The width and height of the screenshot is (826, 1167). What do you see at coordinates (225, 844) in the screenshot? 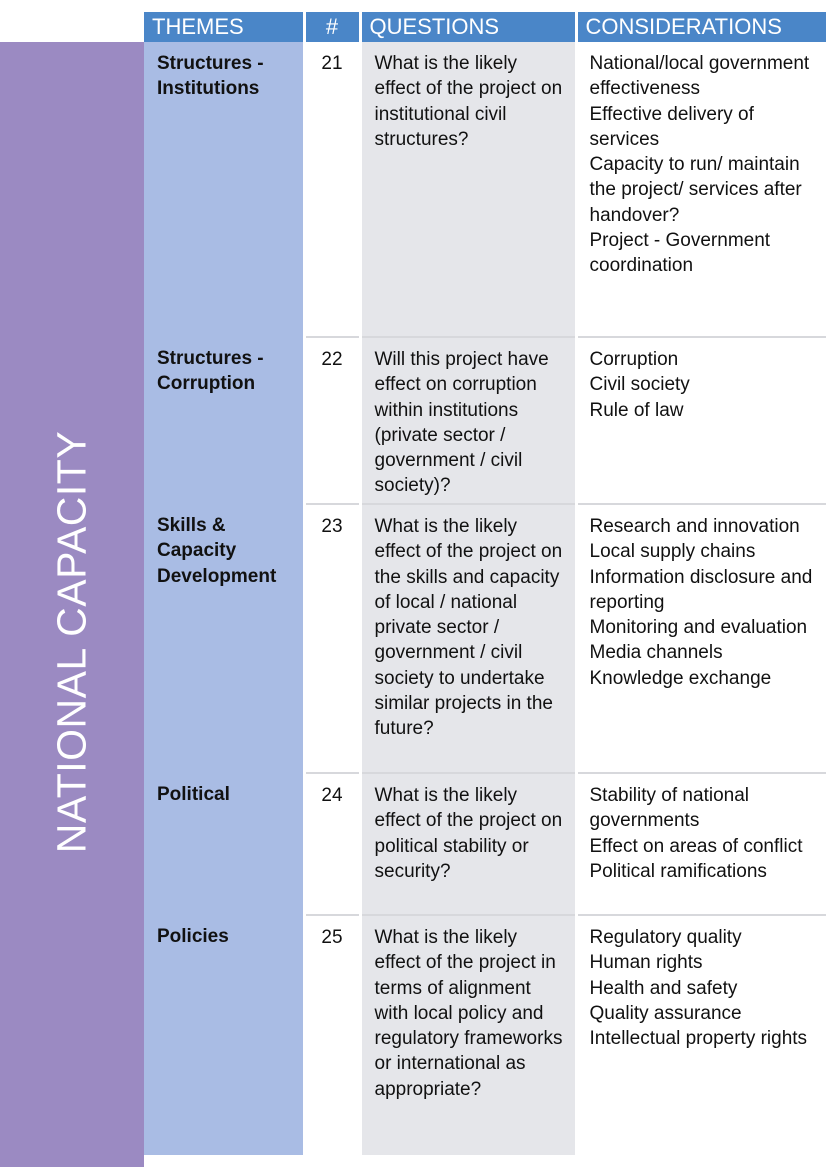
I see `theme-cell: Political` at bounding box center [225, 844].